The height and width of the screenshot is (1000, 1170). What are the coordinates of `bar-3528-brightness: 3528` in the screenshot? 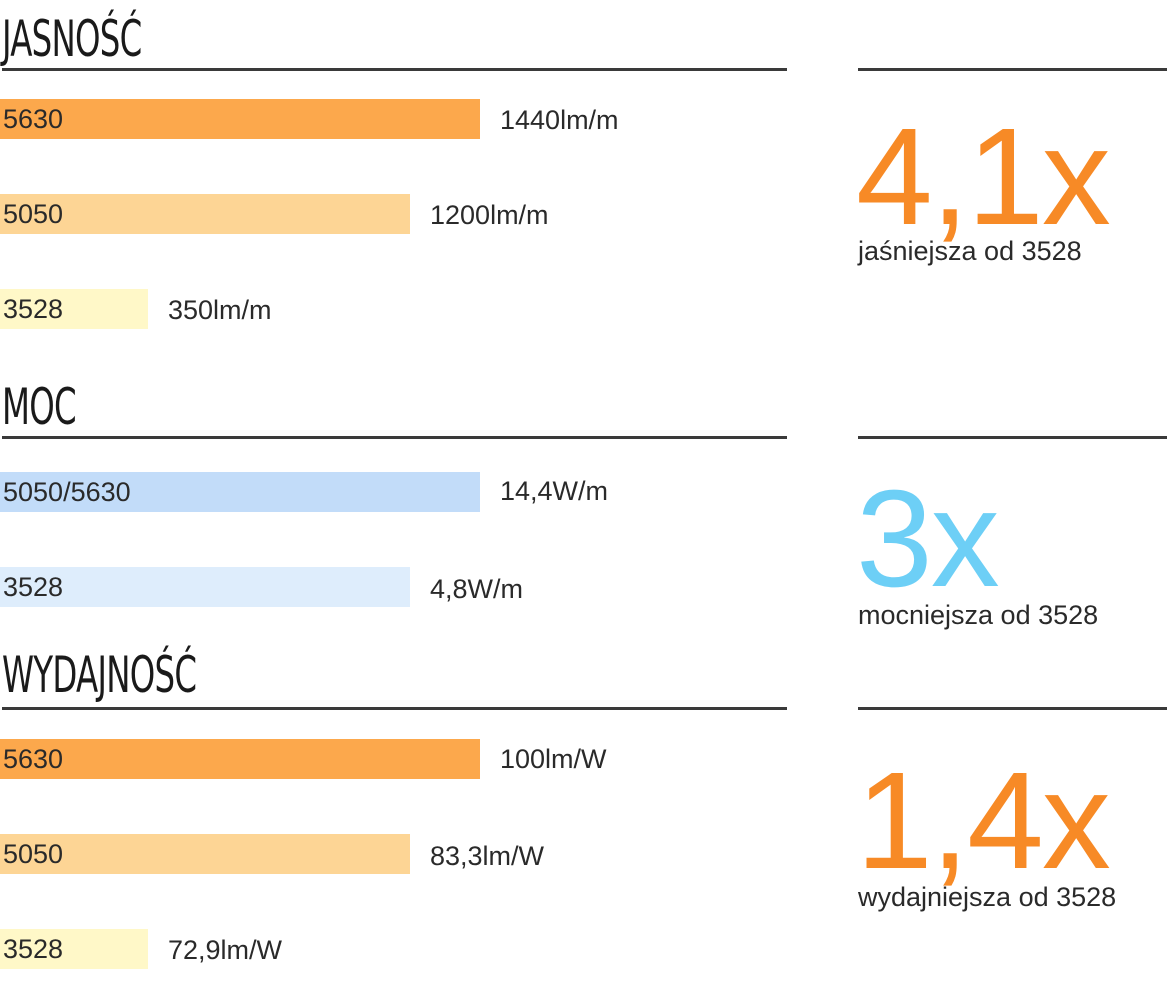 It's located at (74, 309).